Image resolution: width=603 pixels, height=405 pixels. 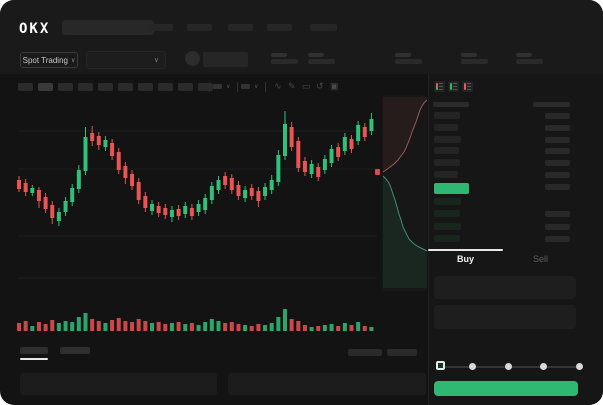 What do you see at coordinates (278, 86) in the screenshot?
I see `wave-icon: ∿` at bounding box center [278, 86].